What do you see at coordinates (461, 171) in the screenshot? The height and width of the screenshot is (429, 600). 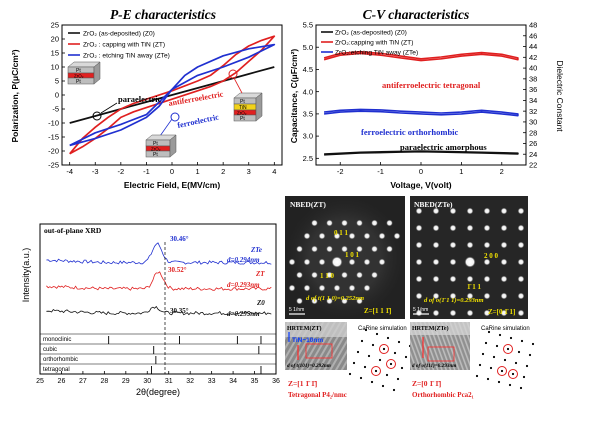 I see `cv-xtick-label: 1` at bounding box center [461, 171].